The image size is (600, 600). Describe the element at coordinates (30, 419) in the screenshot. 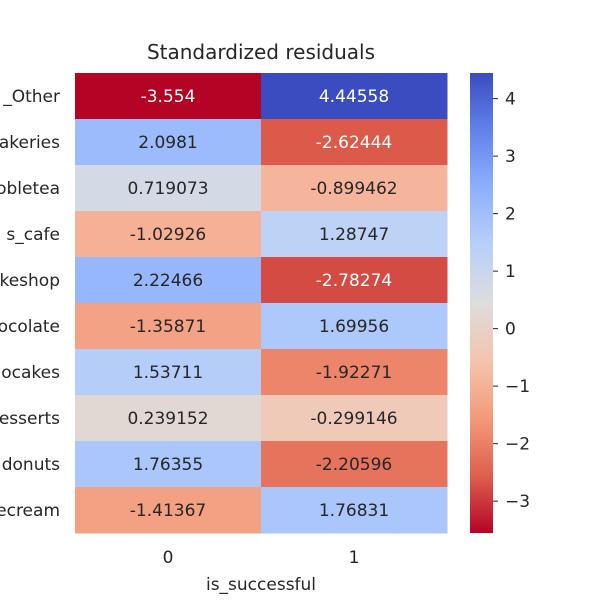

I see `y-tick-label: esserts` at that location.